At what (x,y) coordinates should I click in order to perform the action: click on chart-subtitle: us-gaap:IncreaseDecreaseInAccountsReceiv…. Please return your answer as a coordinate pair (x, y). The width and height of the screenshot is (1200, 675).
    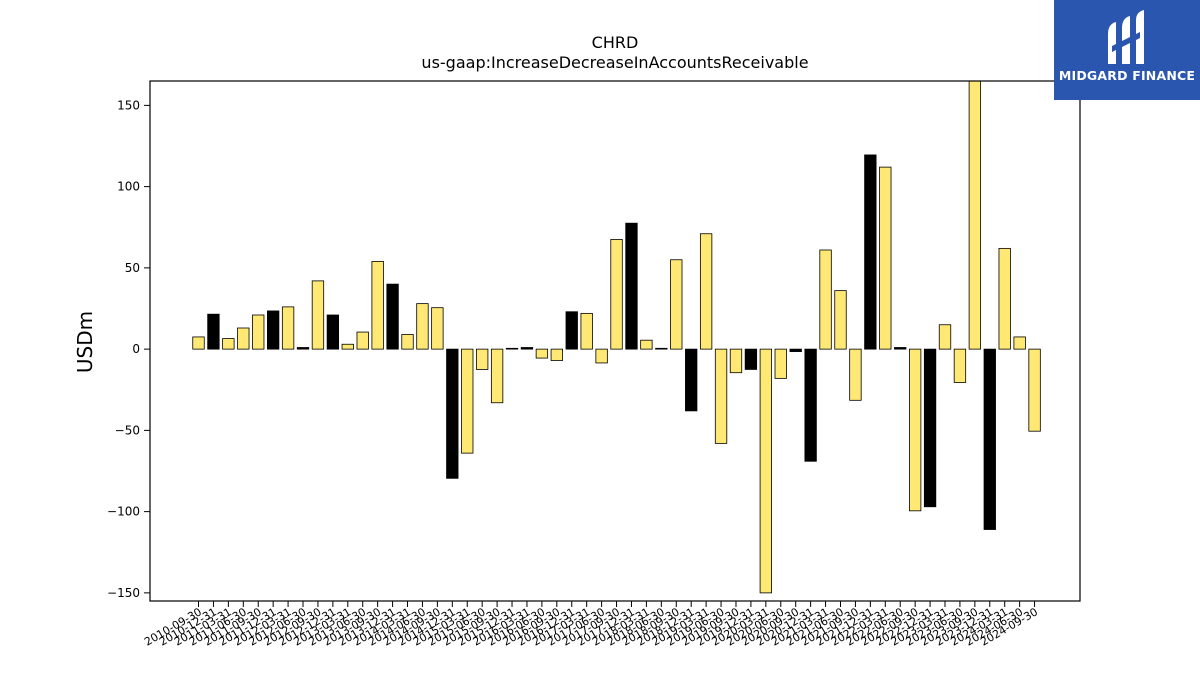
    Looking at the image, I should click on (614, 62).